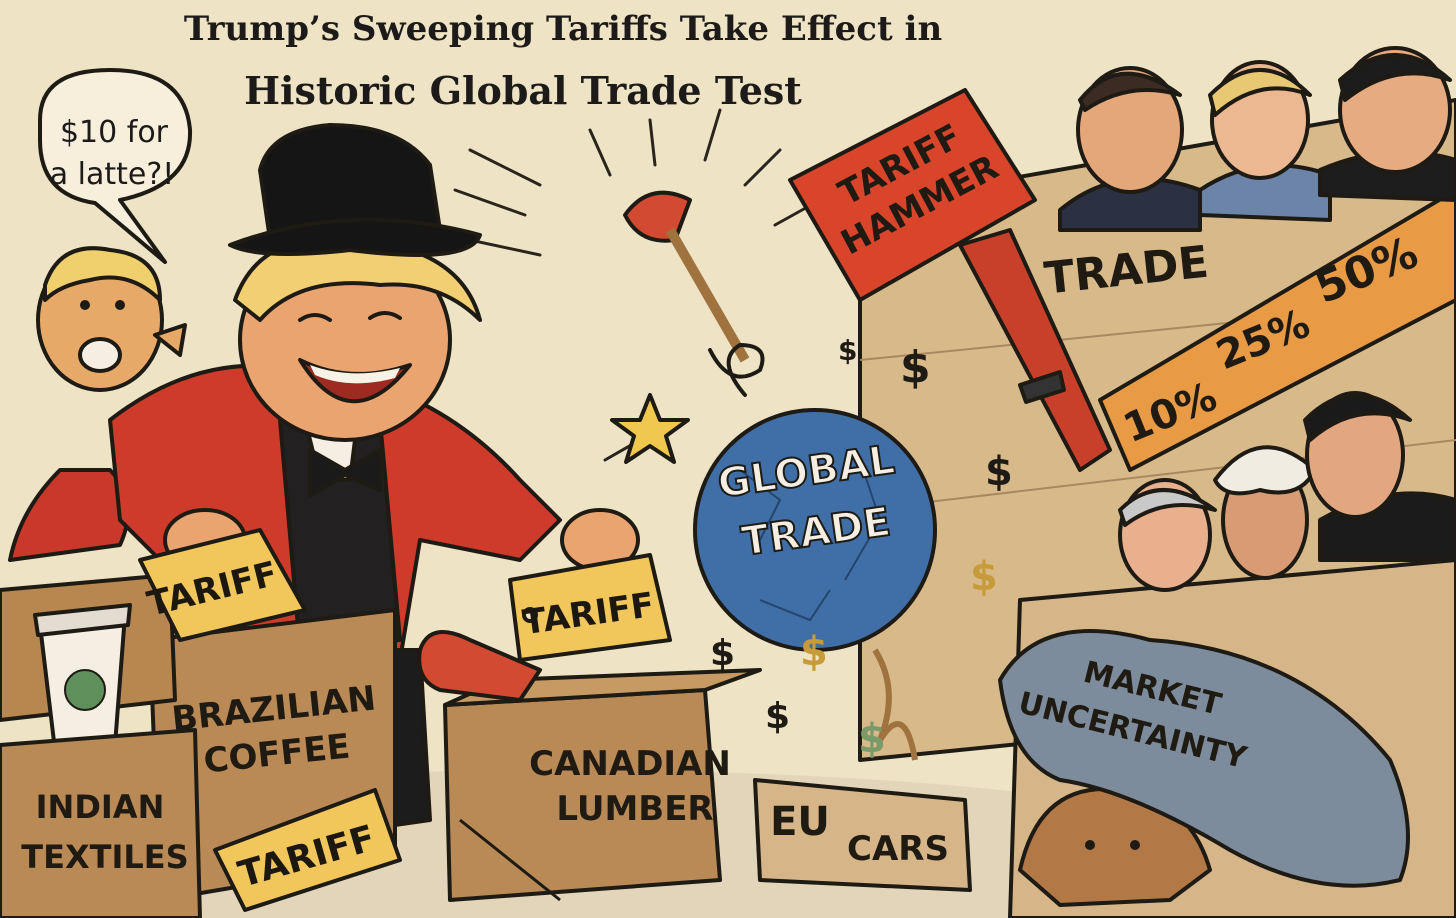  I want to click on tariff-tag-bottom, so click(307, 850).